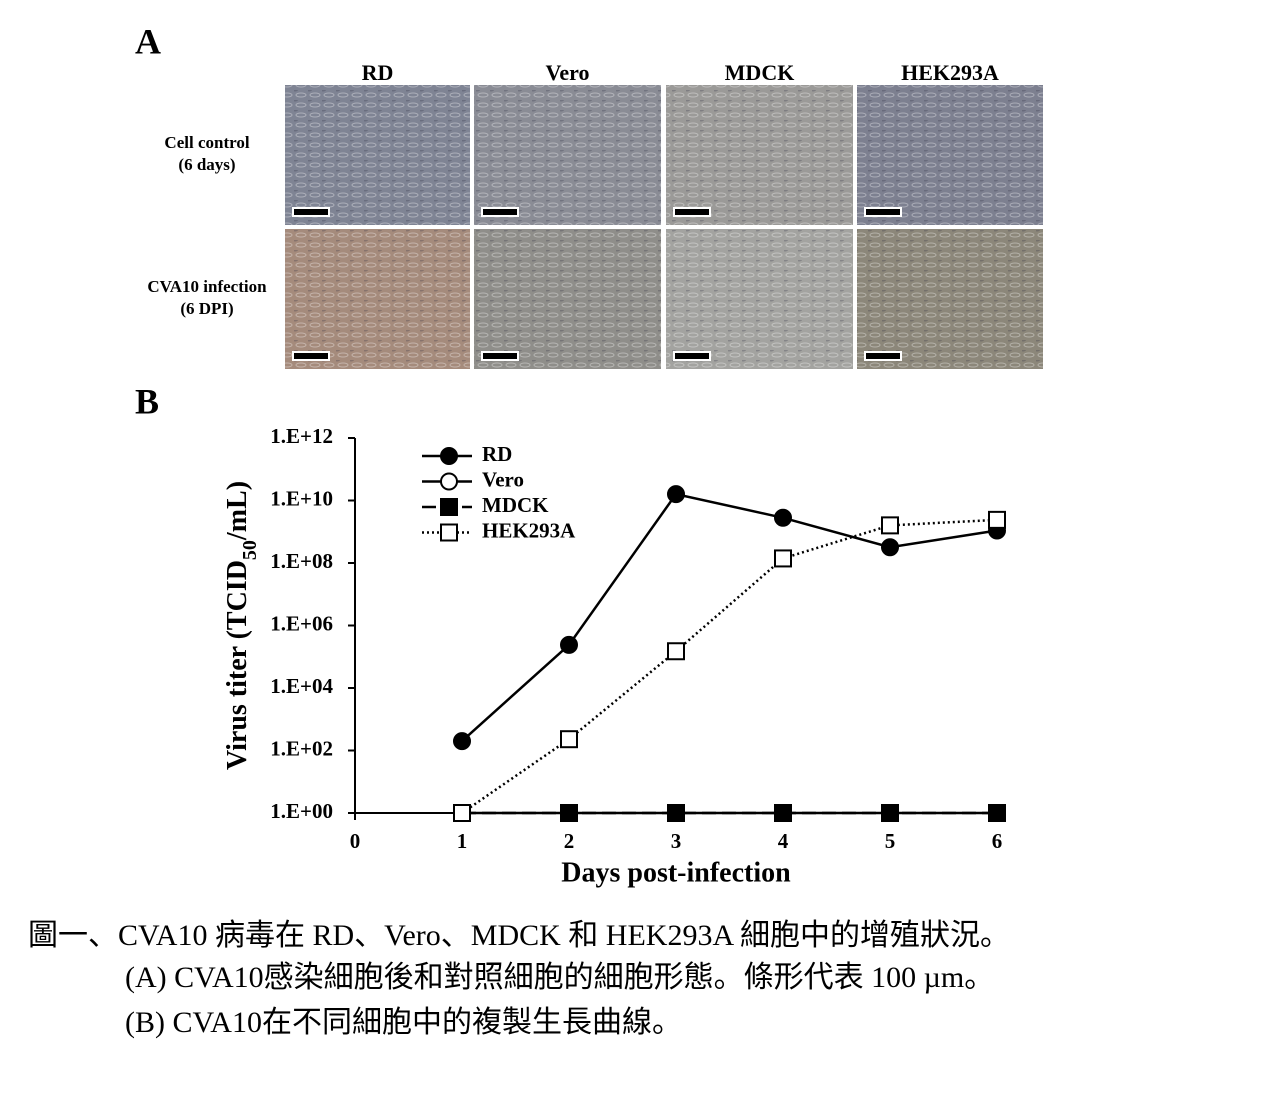 This screenshot has width=1273, height=1101. Describe the element at coordinates (237, 511) in the screenshot. I see `y-axis-label-part: /mL)` at that location.